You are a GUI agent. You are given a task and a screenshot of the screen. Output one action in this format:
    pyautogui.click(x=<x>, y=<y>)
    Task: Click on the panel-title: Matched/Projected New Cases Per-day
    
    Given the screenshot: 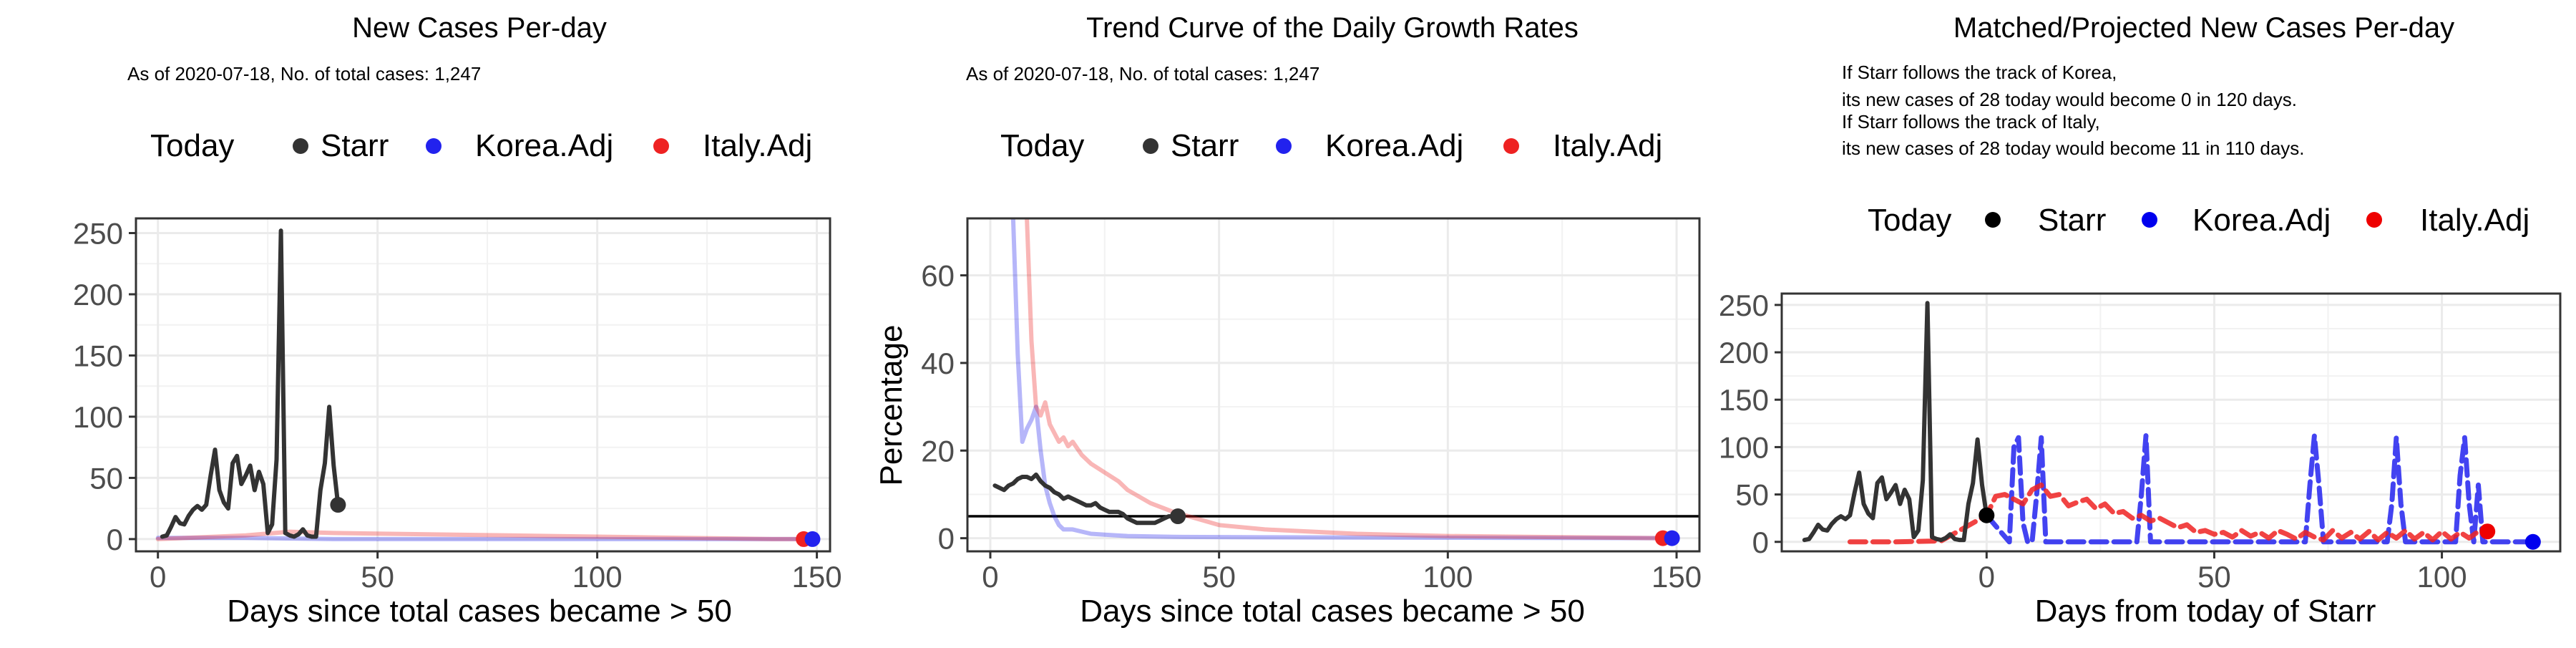 What is the action you would take?
    pyautogui.click(x=2203, y=28)
    